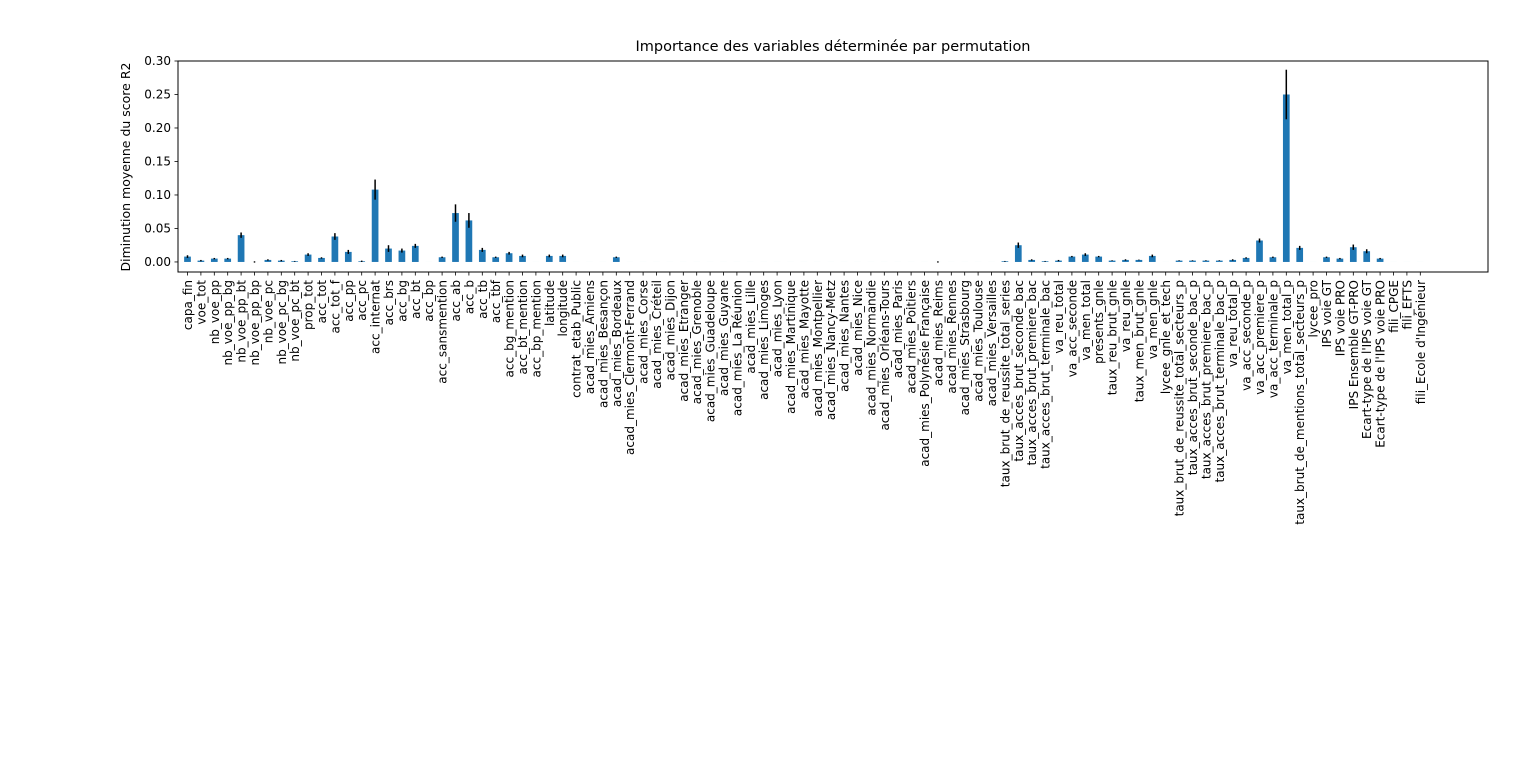 This screenshot has width=1536, height=762. Describe the element at coordinates (1046, 374) in the screenshot. I see `x-tick-label: taux_acces_brut_terminale_bac` at that location.